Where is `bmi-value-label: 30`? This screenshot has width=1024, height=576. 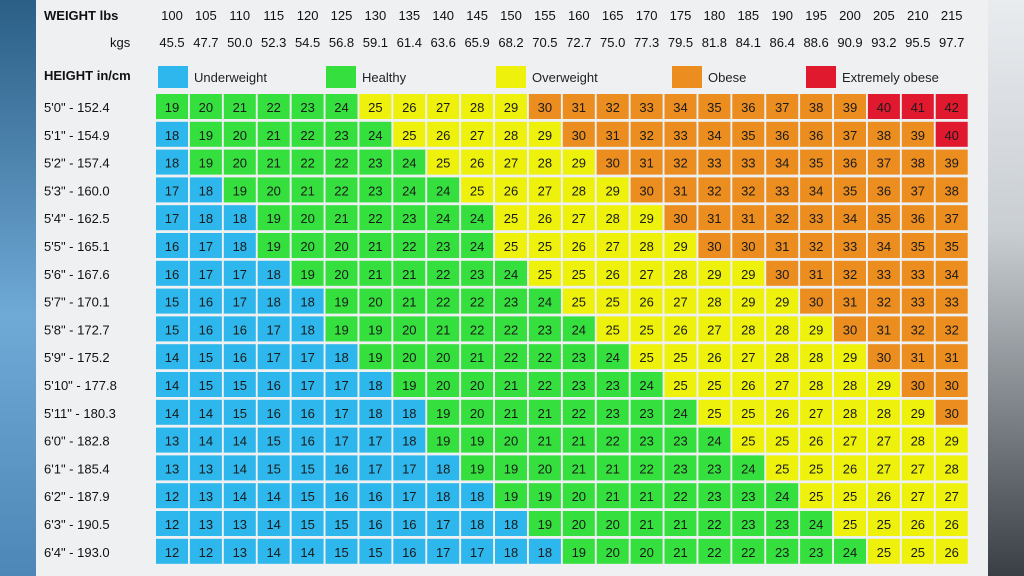 bmi-value-label: 30 is located at coordinates (884, 357).